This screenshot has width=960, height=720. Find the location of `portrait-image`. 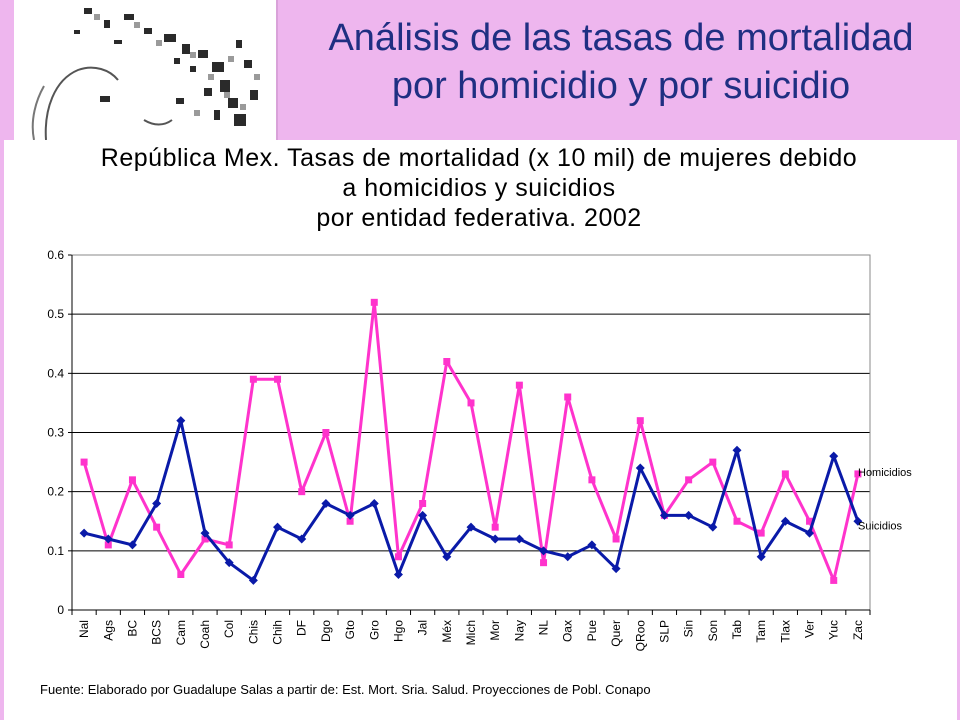

portrait-image is located at coordinates (146, 70).